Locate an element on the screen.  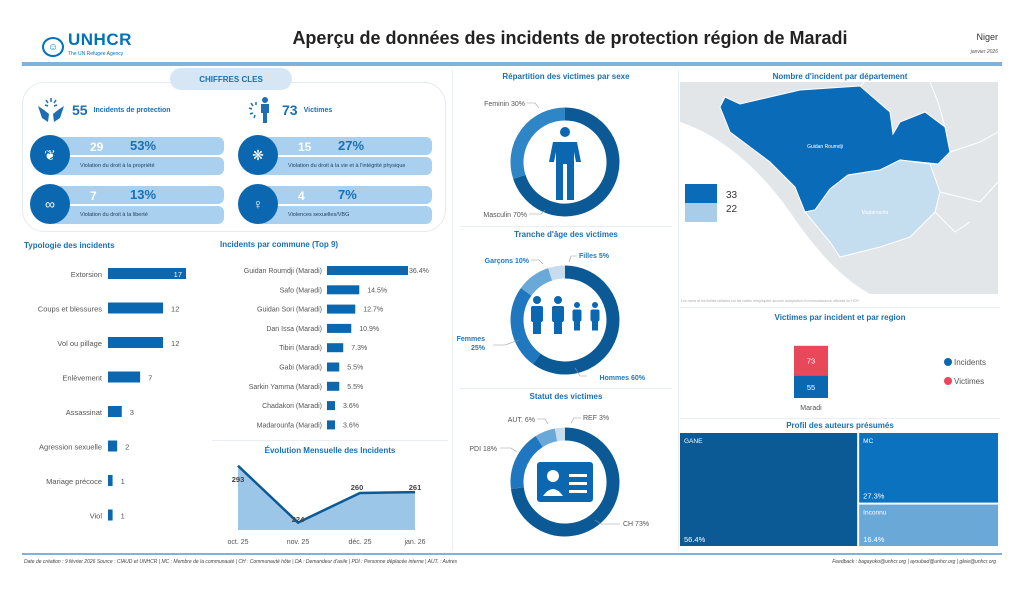
evolution-x-tick: jan. 26 is located at coordinates (414, 542).